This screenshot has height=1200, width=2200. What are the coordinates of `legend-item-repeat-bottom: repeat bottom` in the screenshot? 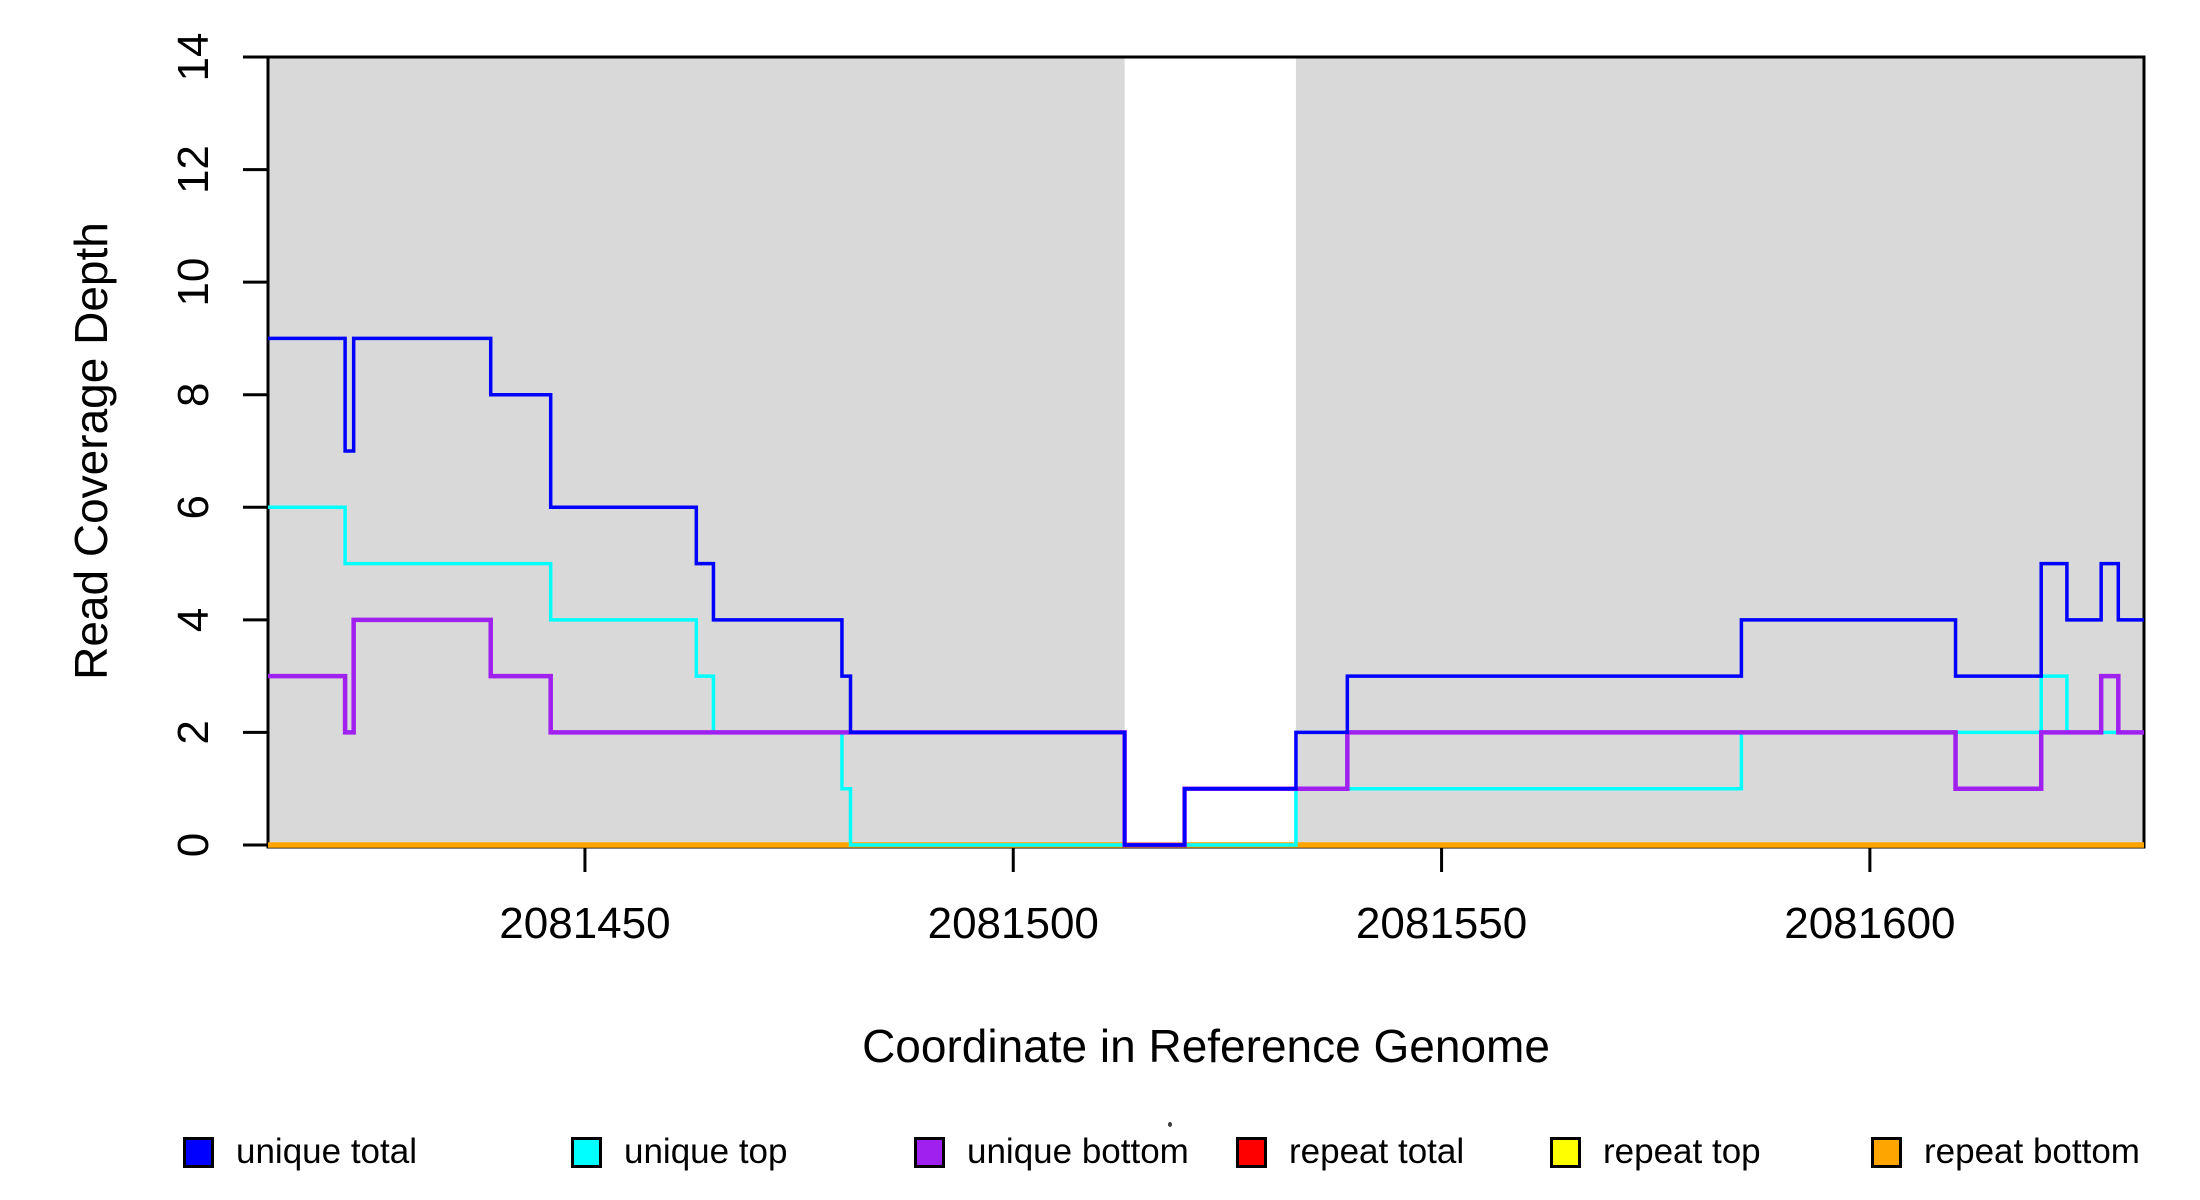 It's located at (2005, 1152).